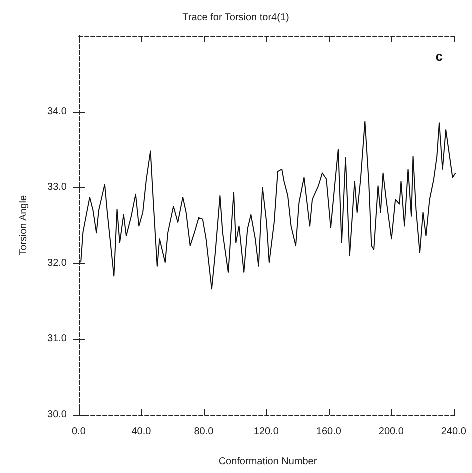 The width and height of the screenshot is (472, 473). Describe the element at coordinates (142, 432) in the screenshot. I see `x-tick-label: 40.0` at that location.